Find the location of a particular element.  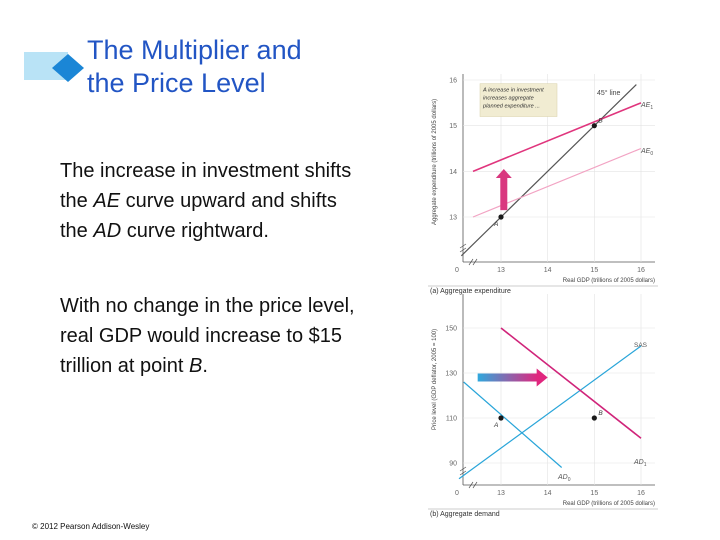

text-run: AE is located at coordinates (107, 201).